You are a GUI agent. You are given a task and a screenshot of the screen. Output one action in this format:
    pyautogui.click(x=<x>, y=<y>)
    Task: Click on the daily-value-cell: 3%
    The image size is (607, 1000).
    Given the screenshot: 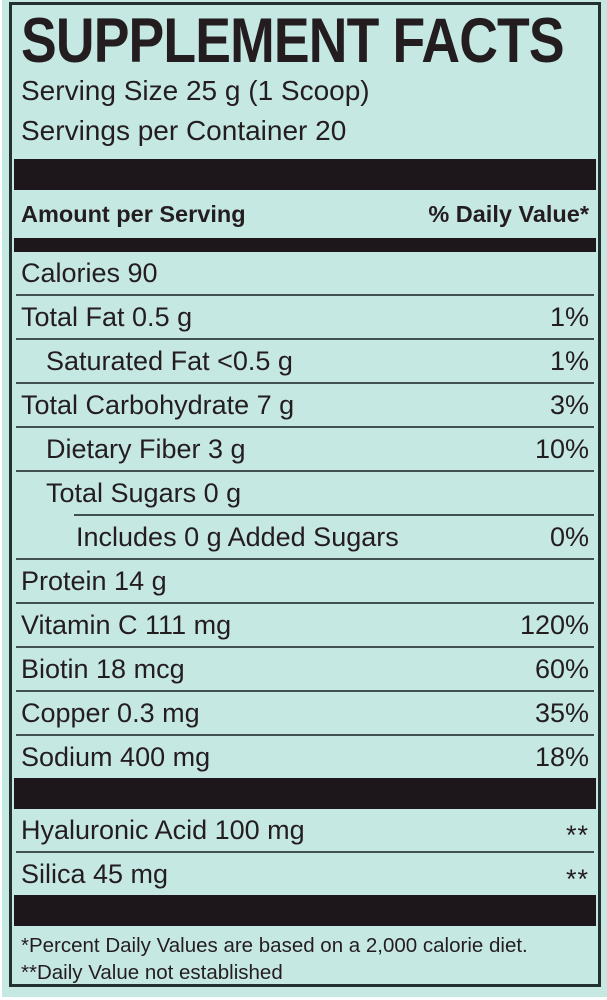 What is the action you would take?
    pyautogui.click(x=569, y=404)
    